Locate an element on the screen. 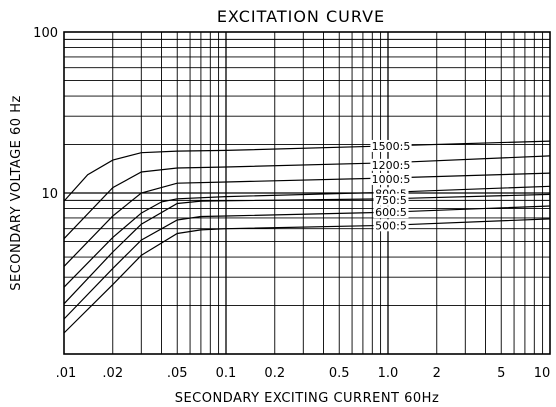  chart-title: EXCITATION CURVE is located at coordinates (301, 16).